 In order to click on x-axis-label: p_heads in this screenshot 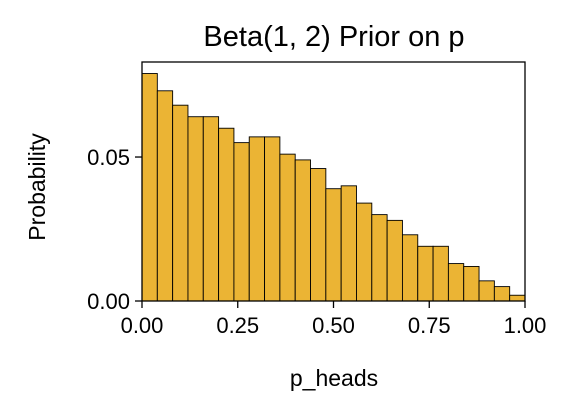, I will do `click(334, 378)`.